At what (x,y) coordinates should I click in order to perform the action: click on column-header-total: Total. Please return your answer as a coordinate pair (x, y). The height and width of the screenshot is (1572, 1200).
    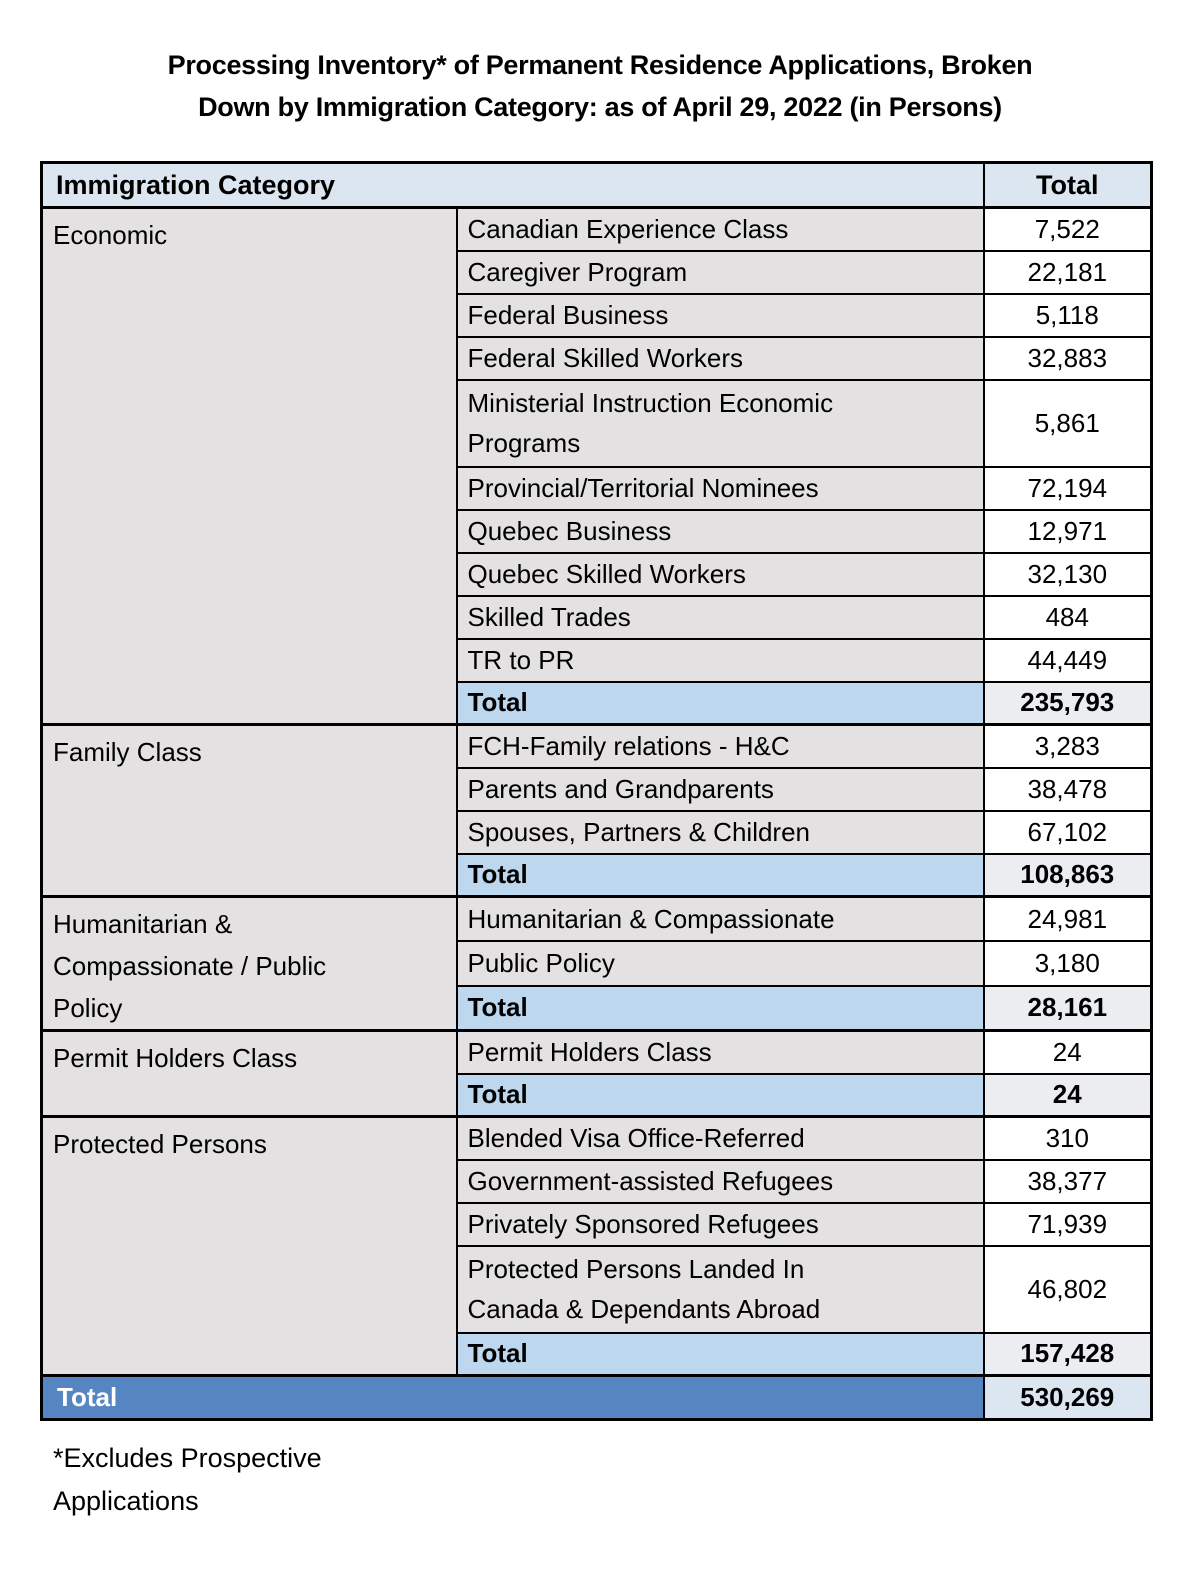
    Looking at the image, I should click on (1067, 185).